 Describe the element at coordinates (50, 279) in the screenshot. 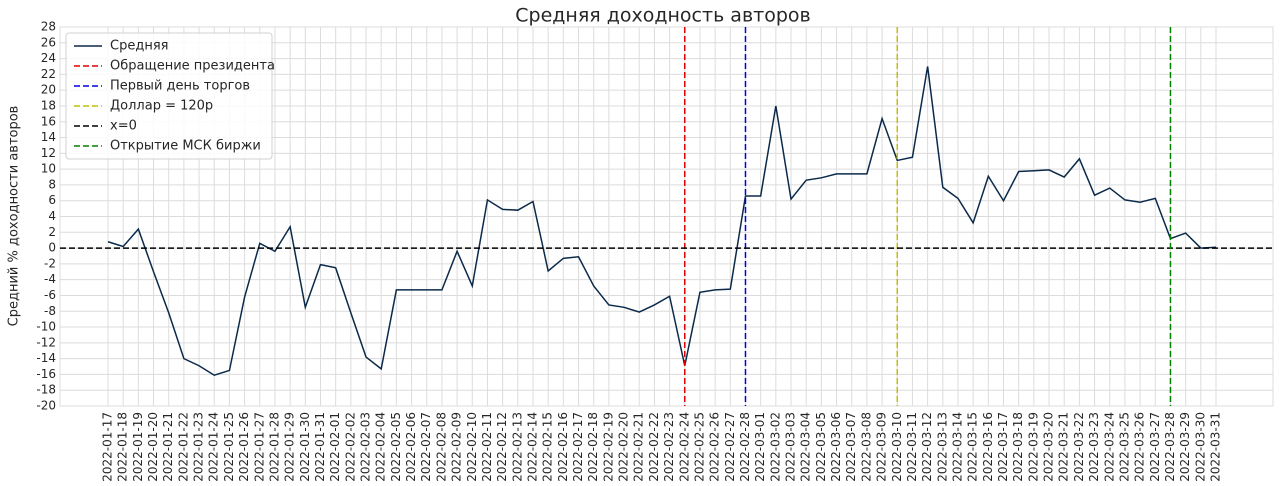

I see `y-tick-label: -4` at that location.